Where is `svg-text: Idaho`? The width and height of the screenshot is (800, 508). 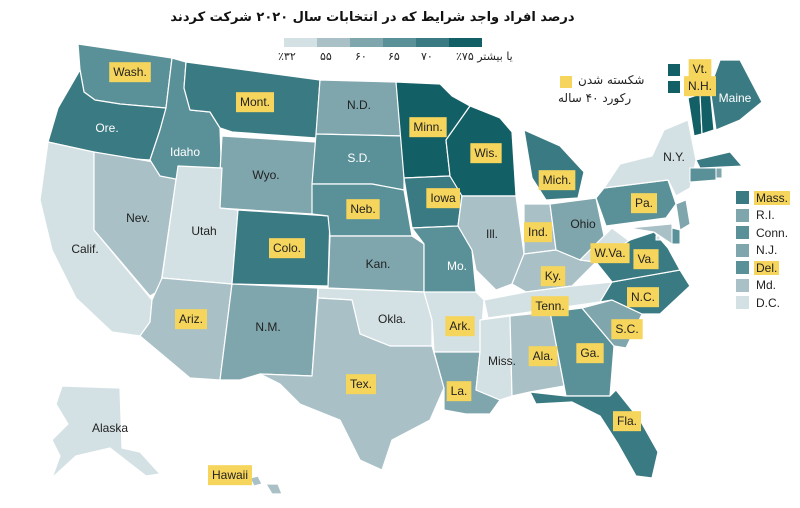
svg-text: Idaho is located at coordinates (185, 152).